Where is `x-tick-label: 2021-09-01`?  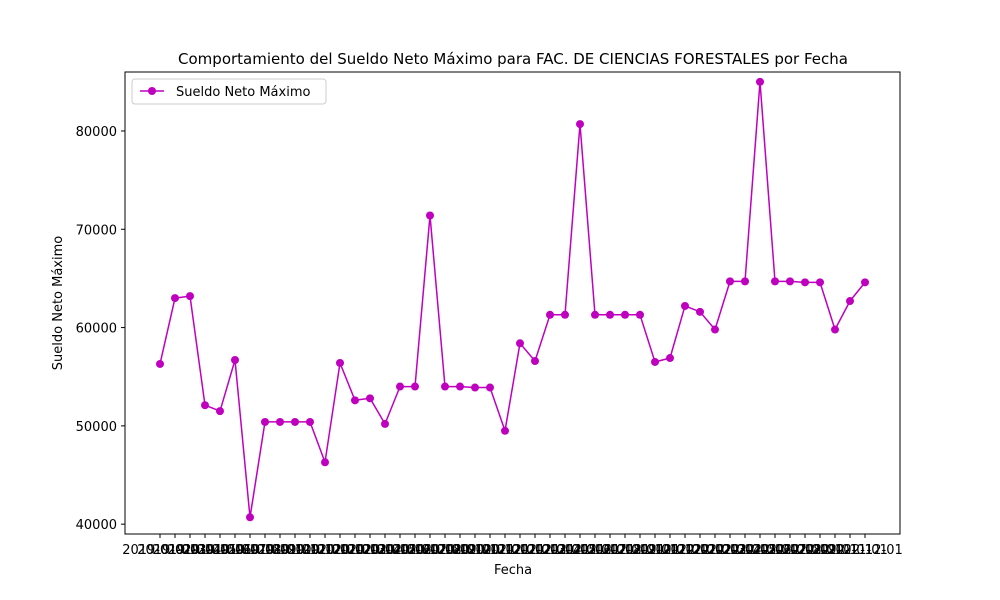
x-tick-label: 2021-09-01 is located at coordinates (640, 550).